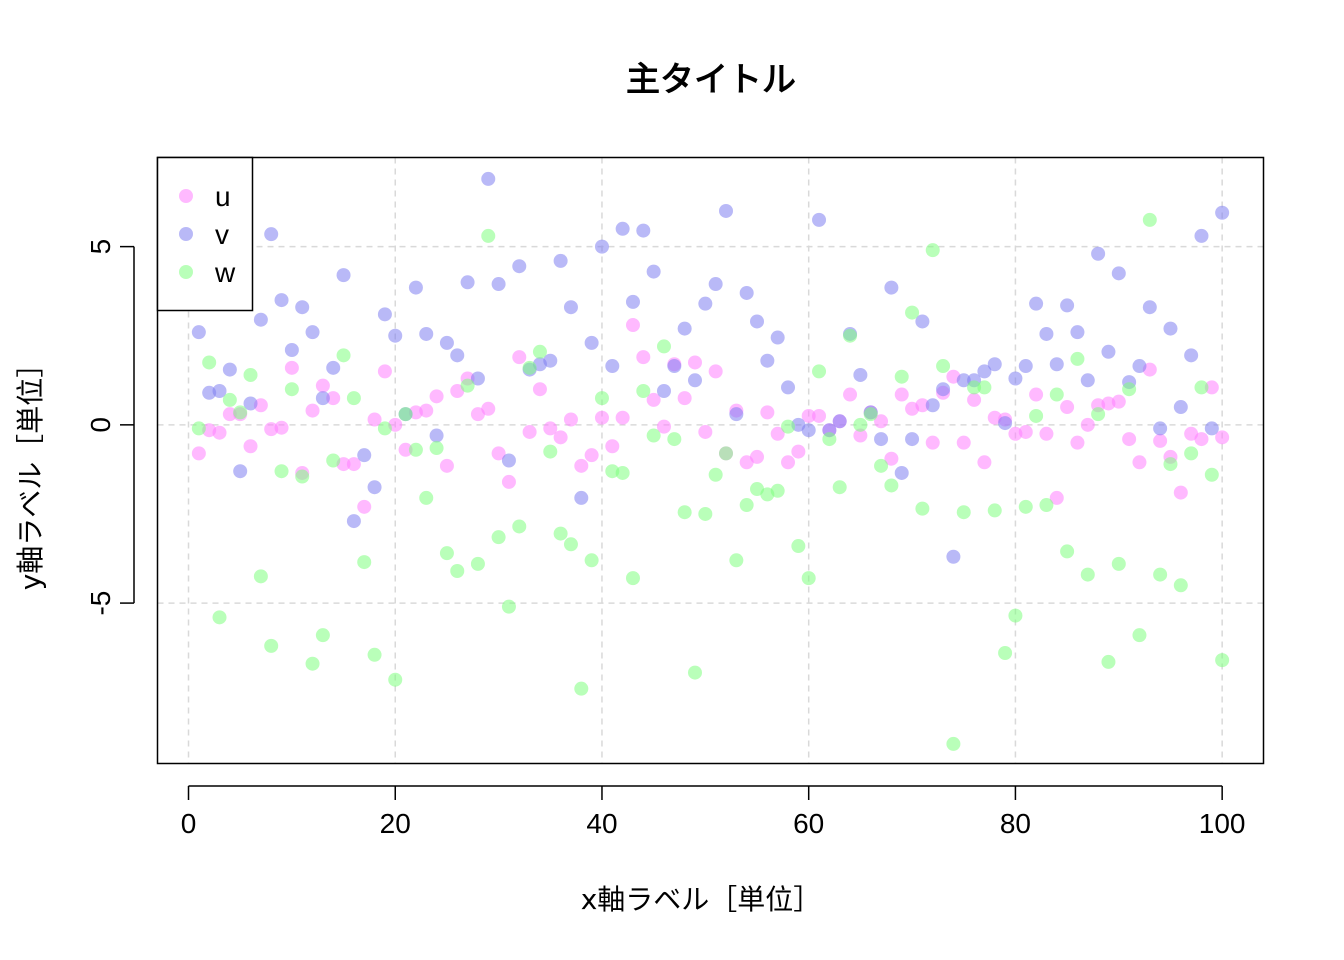 The image size is (1344, 960). I want to click on legend-label-u: u, so click(223, 196).